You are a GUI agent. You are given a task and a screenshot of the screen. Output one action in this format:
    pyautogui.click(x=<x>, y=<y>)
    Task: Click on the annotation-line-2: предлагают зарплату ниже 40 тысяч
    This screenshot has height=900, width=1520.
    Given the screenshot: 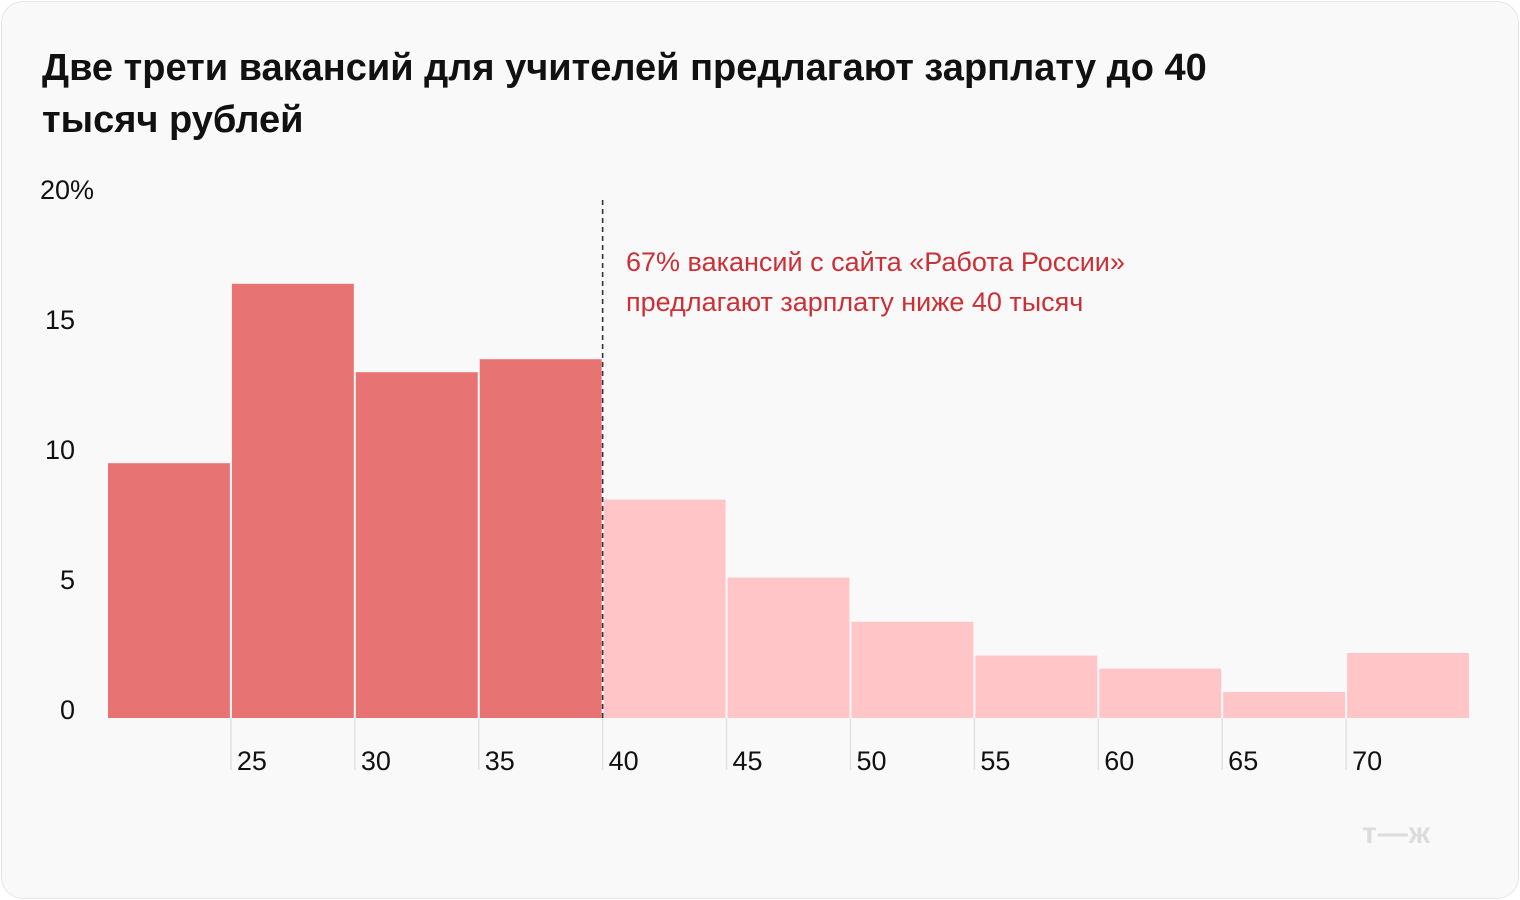 What is the action you would take?
    pyautogui.click(x=855, y=302)
    